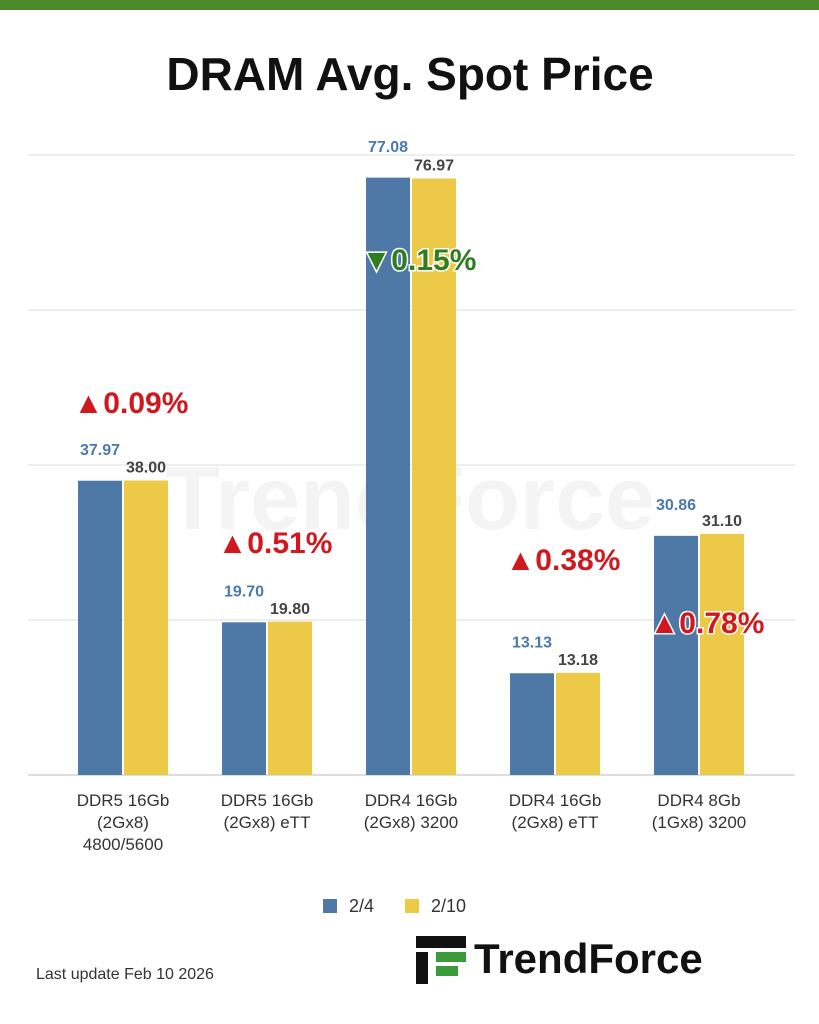  Describe the element at coordinates (131, 403) in the screenshot. I see `change-annotation: ▲0.09%` at that location.